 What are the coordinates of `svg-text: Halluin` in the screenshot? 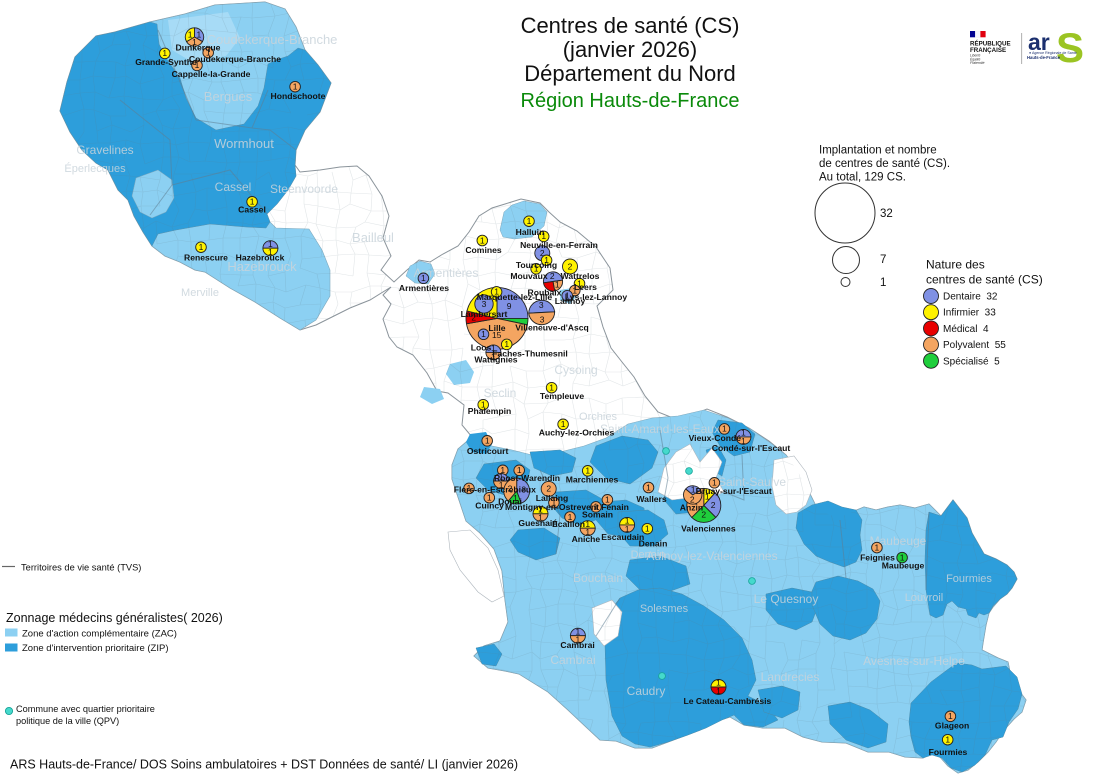 It's located at (530, 232).